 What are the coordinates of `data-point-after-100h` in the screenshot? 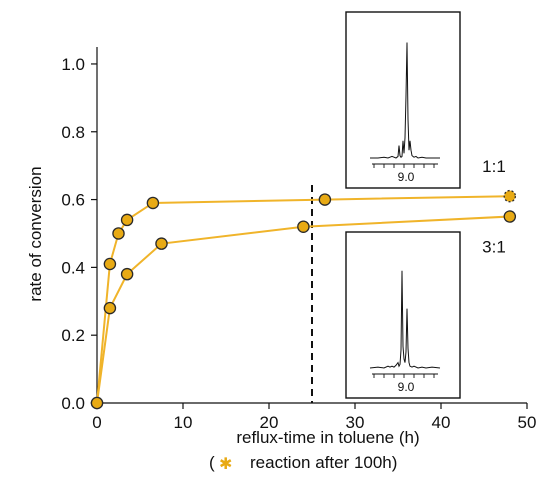 It's located at (510, 196).